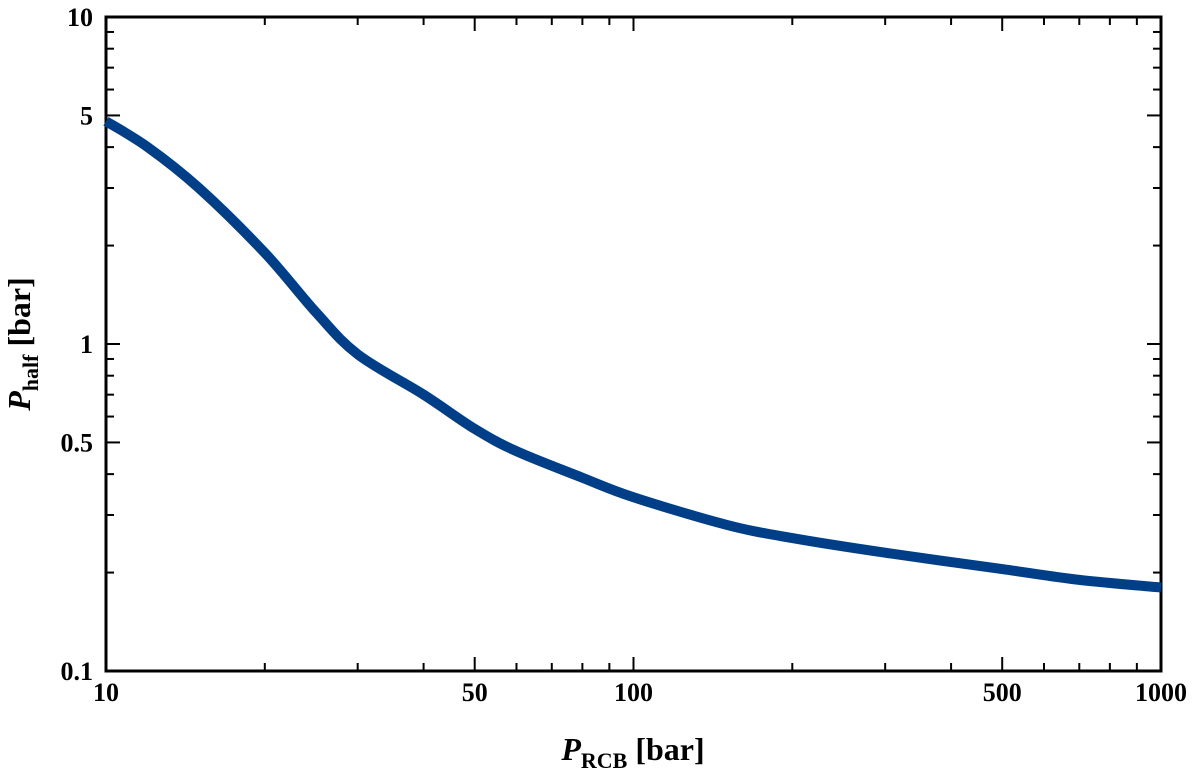  Describe the element at coordinates (22, 344) in the screenshot. I see `y-axis-title: Phalf [bar]` at that location.